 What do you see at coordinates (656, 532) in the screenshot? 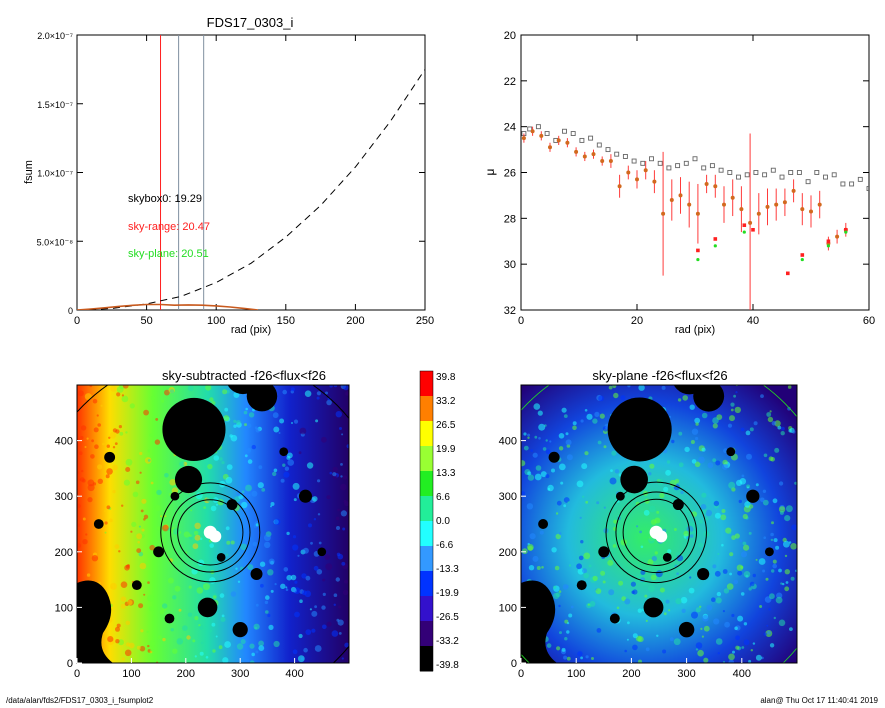
I see `panel4-aperture-circle` at bounding box center [656, 532].